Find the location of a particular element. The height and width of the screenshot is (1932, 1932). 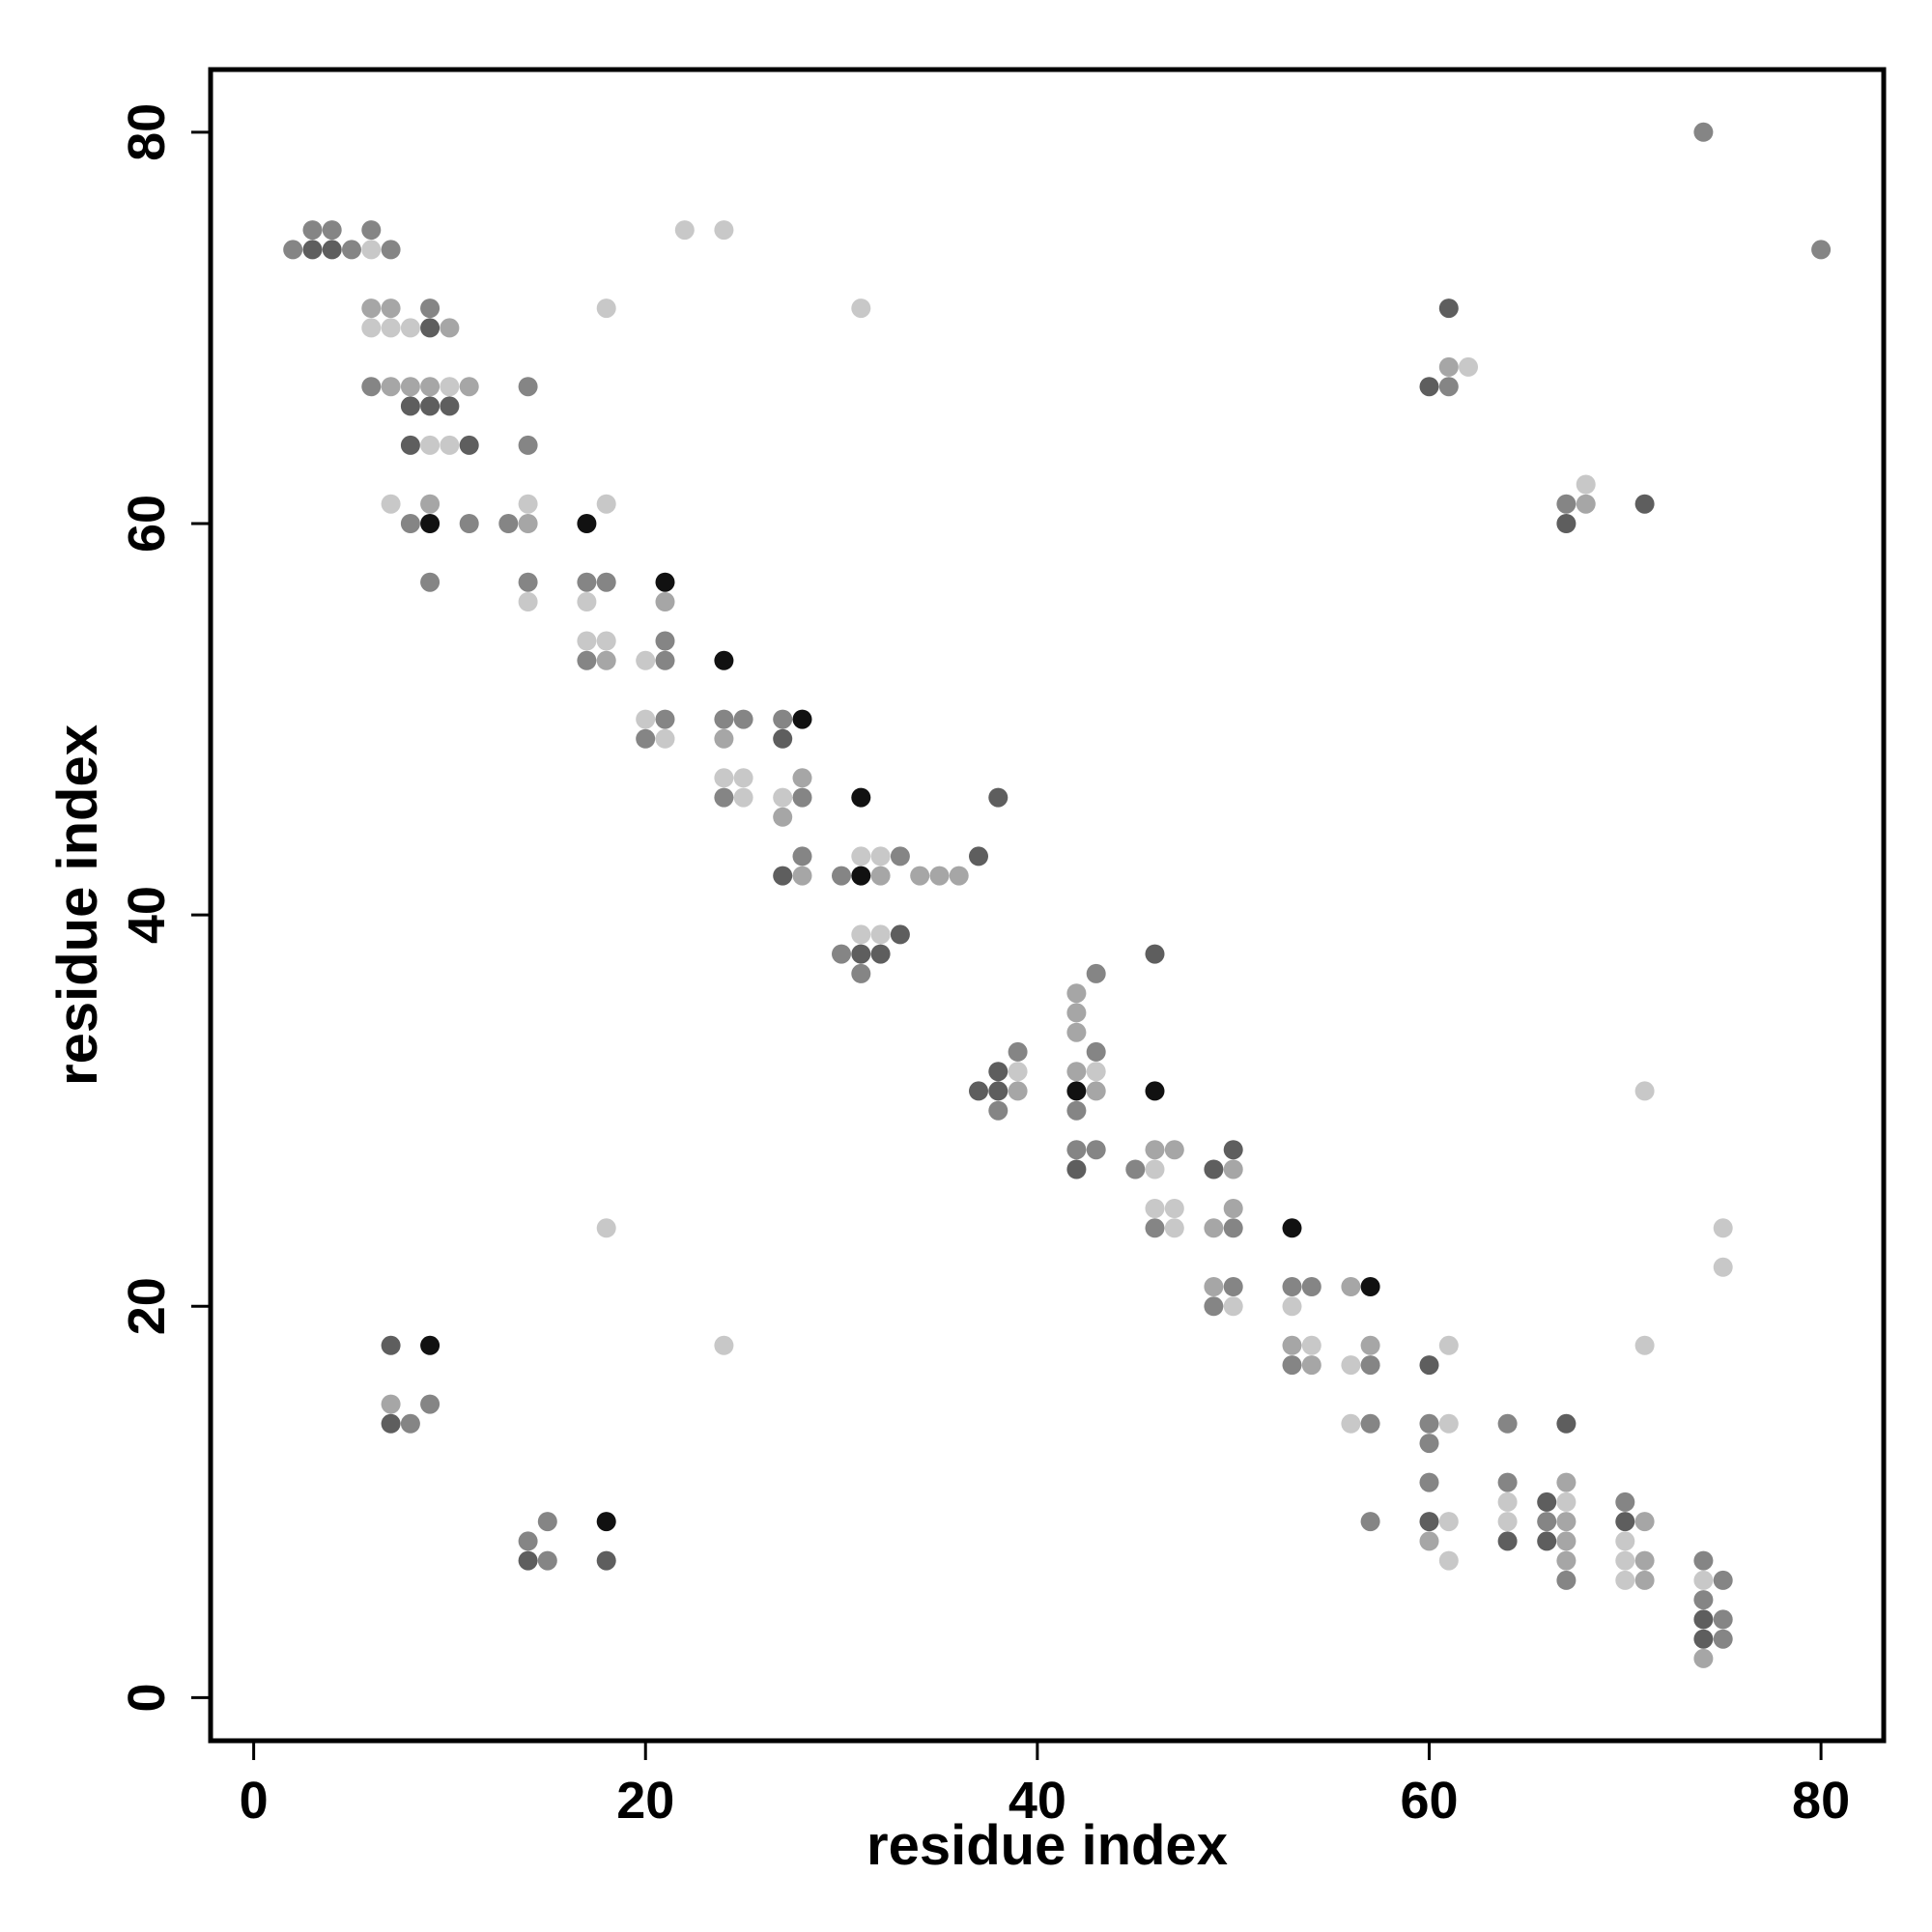

y-axis: 0 20 40 60 80 is located at coordinates (165, 907).